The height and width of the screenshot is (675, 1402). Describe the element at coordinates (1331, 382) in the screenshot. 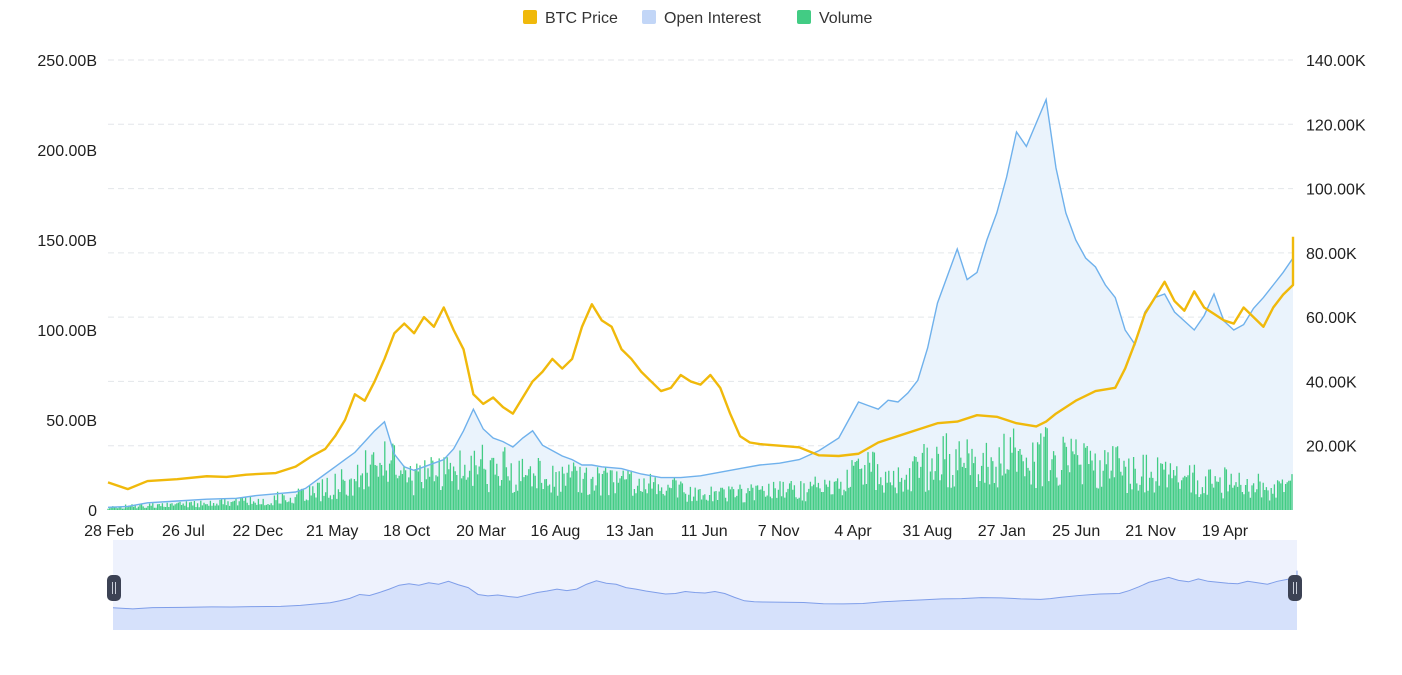

I see `y-right-tick-label: 40.00K` at that location.